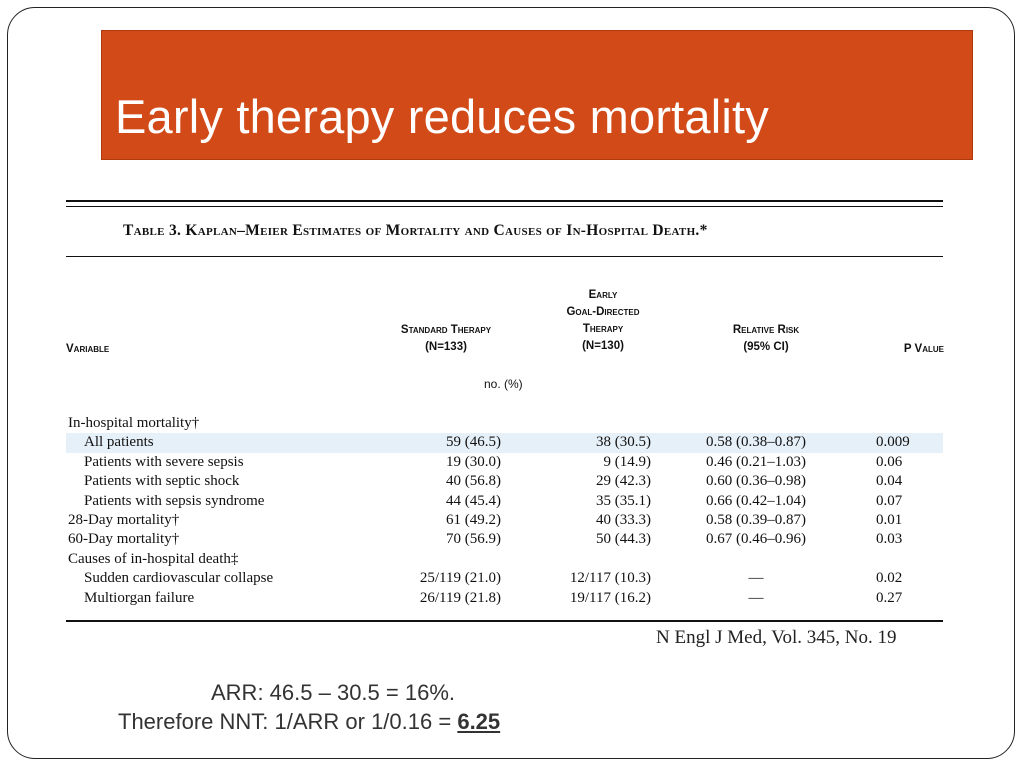 The width and height of the screenshot is (1024, 768). Describe the element at coordinates (88, 349) in the screenshot. I see `header-variable: Variable` at that location.